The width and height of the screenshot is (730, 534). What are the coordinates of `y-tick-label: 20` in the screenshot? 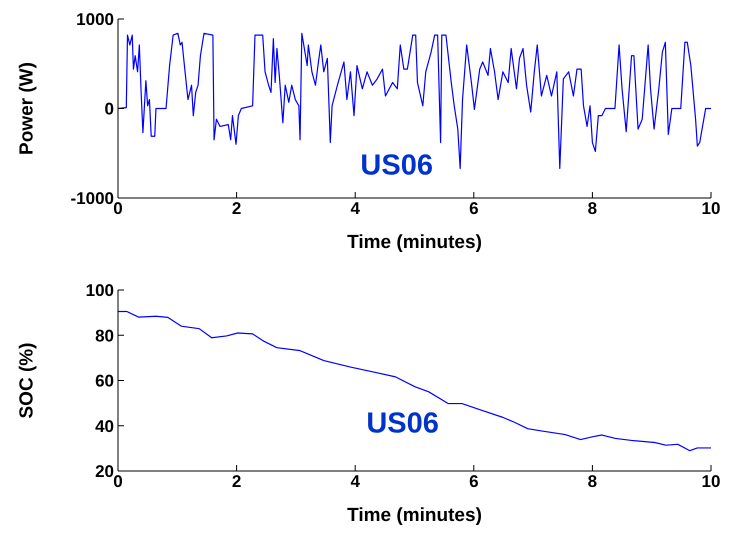 It's located at (104, 472).